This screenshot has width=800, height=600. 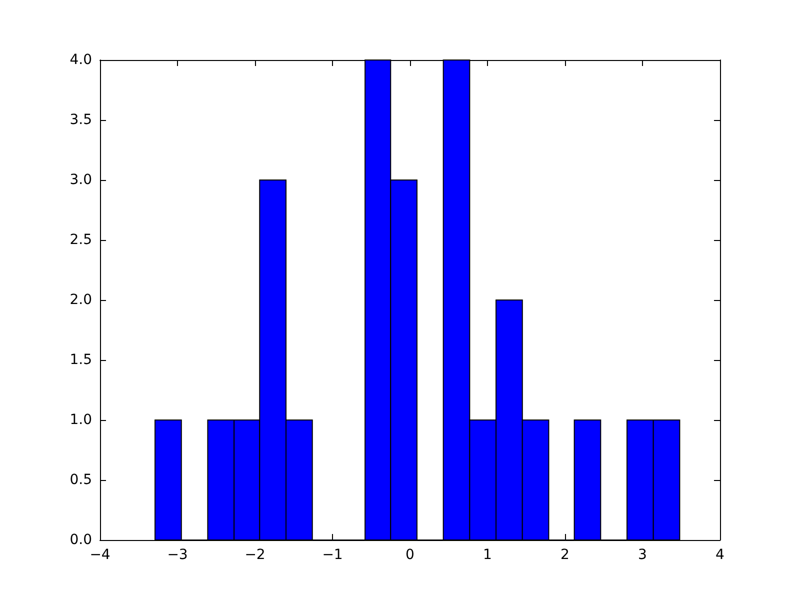 What do you see at coordinates (81, 300) in the screenshot?
I see `y-tick-label: 2.0` at bounding box center [81, 300].